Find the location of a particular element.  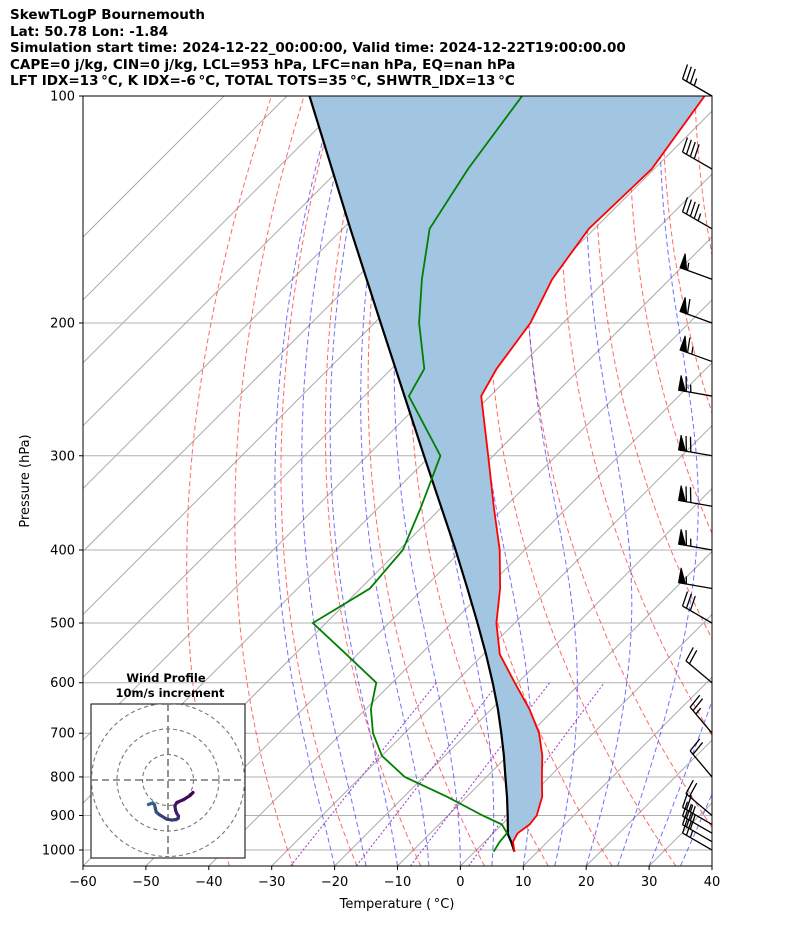

y-tick-label: 600 is located at coordinates (62, 683).